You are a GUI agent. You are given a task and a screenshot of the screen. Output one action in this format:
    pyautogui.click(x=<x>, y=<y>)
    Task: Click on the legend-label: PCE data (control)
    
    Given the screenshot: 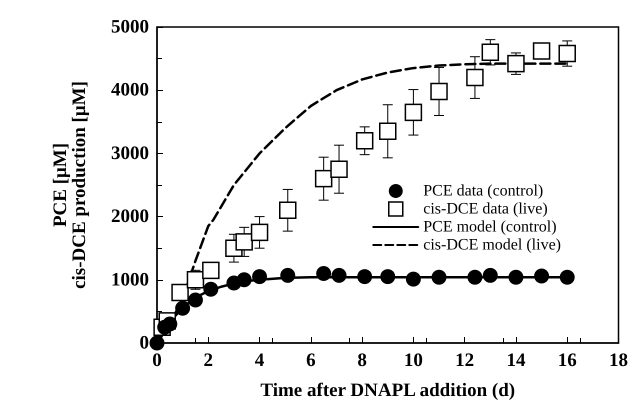 What is the action you would take?
    pyautogui.click(x=483, y=191)
    